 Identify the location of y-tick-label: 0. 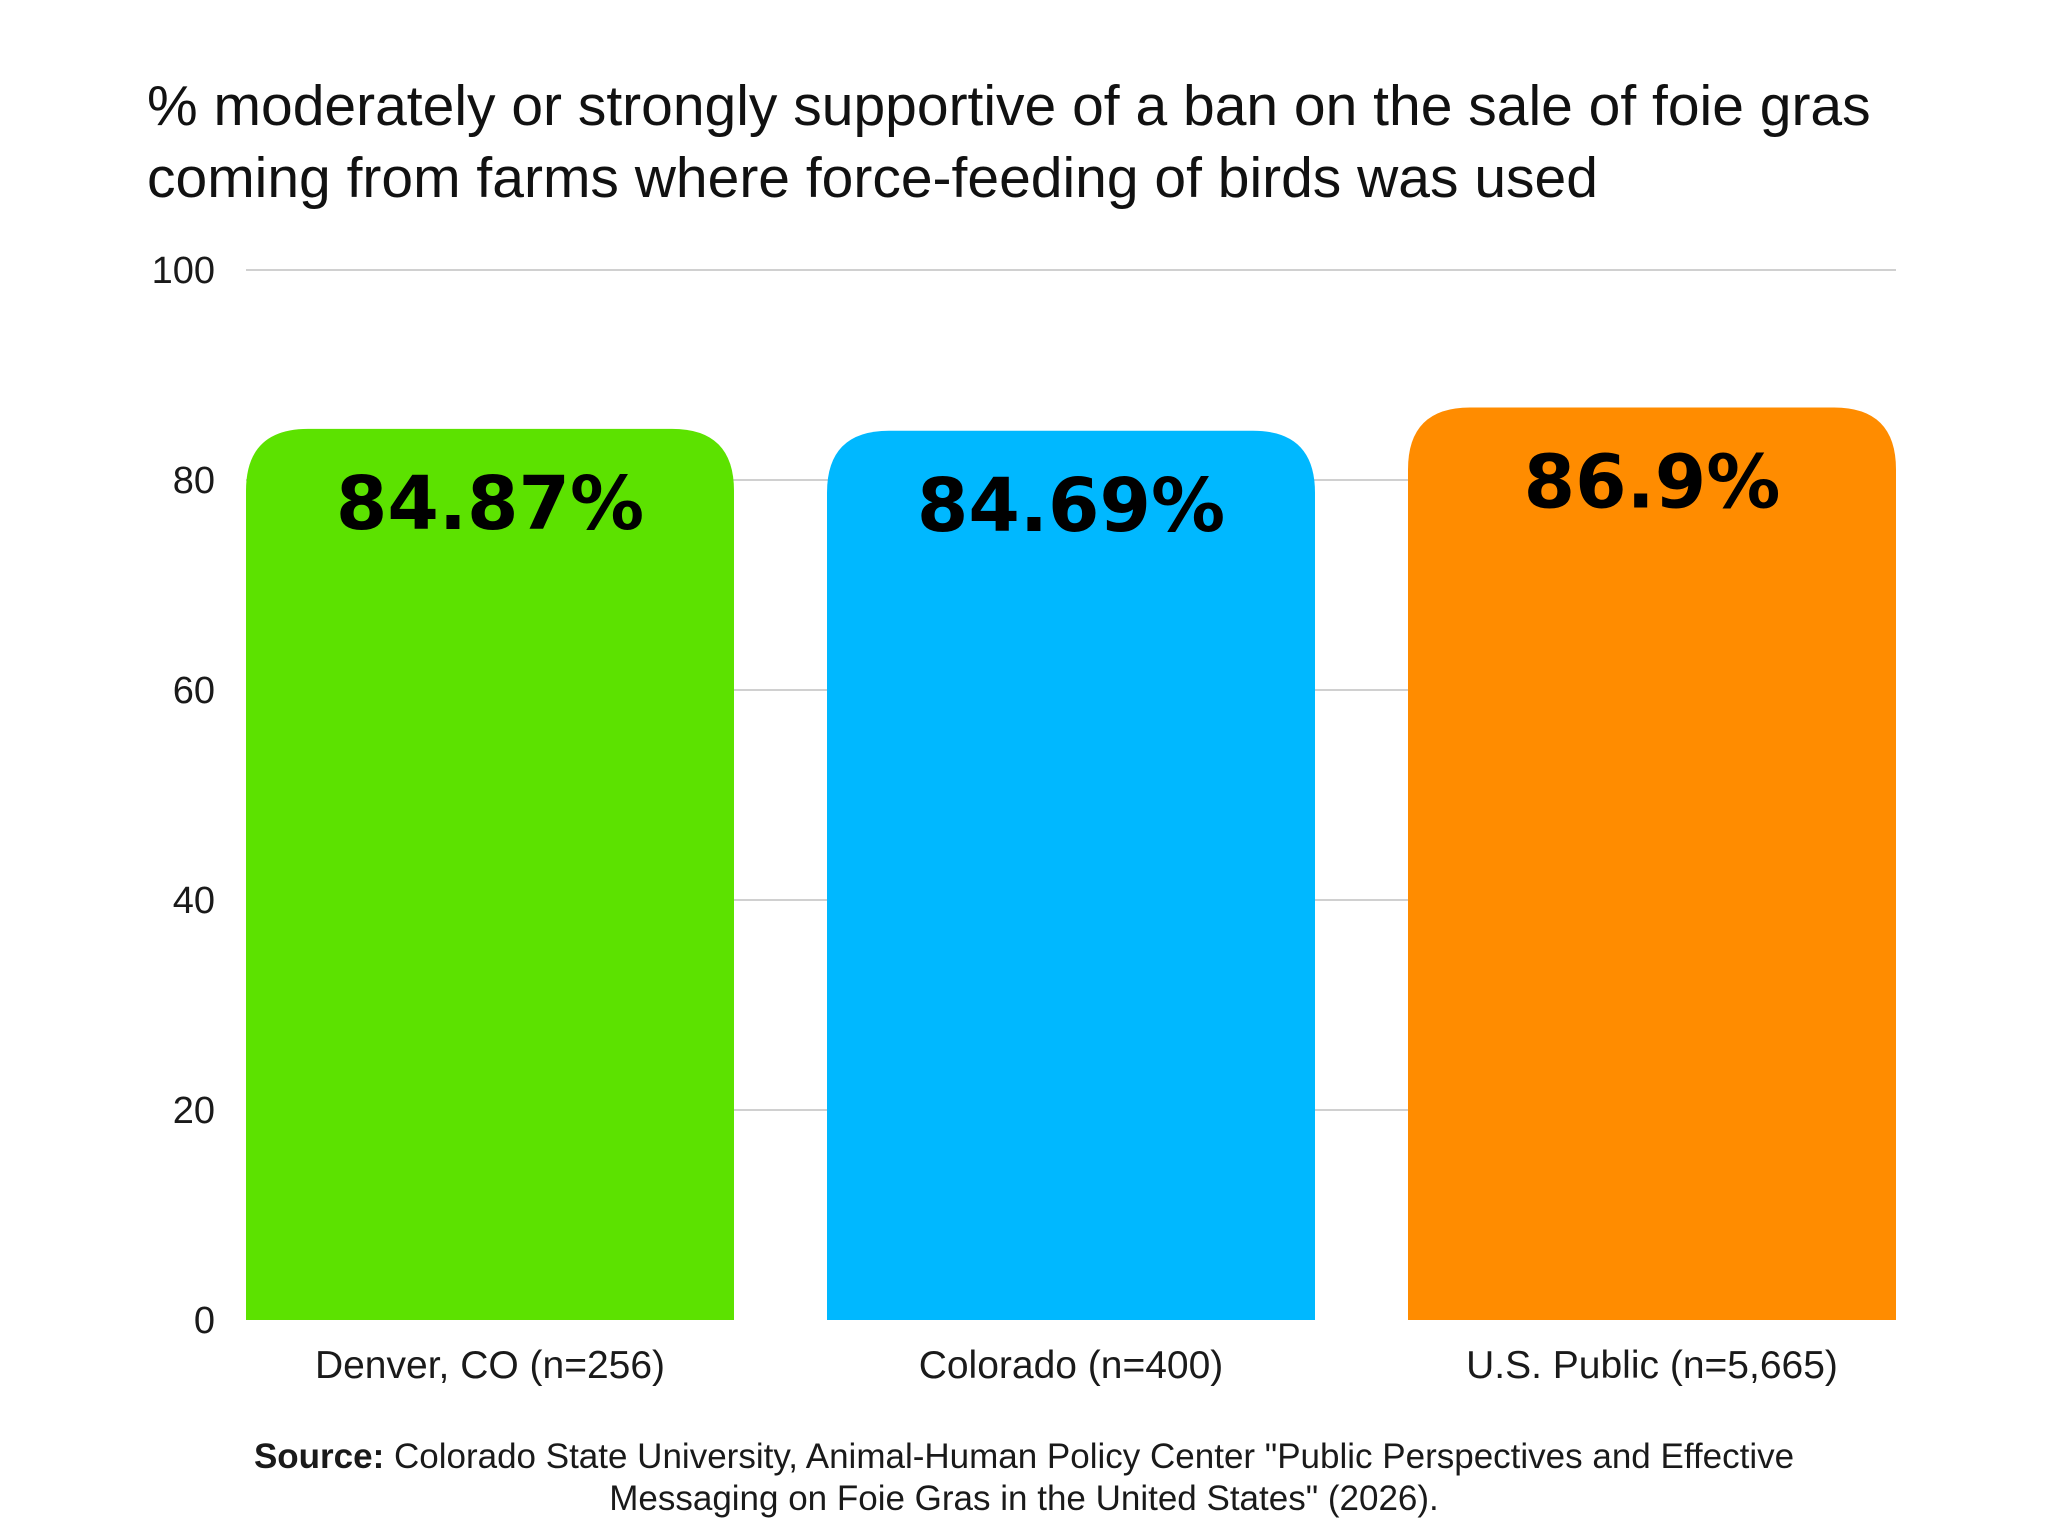
(204, 1321).